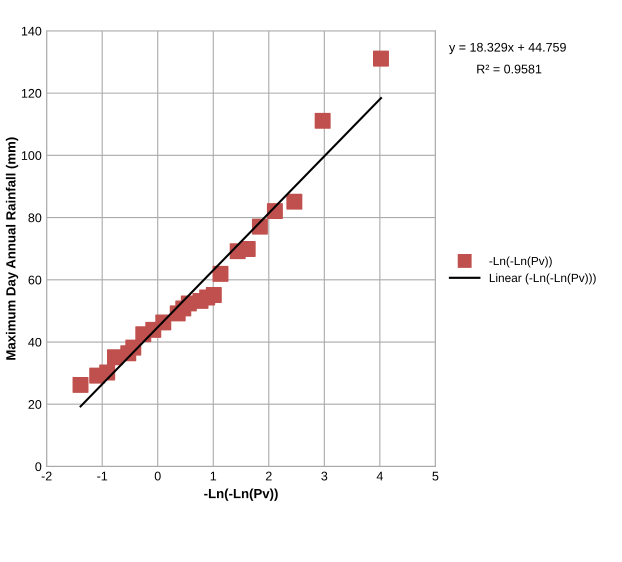  Describe the element at coordinates (509, 69) in the screenshot. I see `text: R² = 0.9581` at that location.